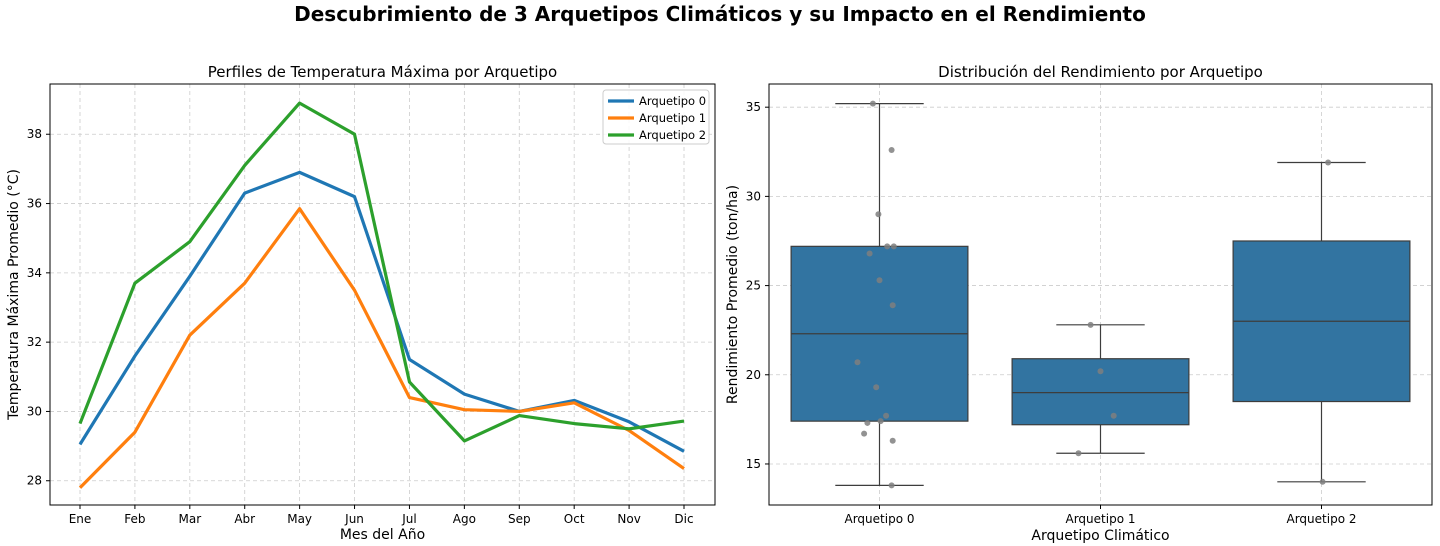 This screenshot has width=1440, height=546. Describe the element at coordinates (672, 101) in the screenshot. I see `legend-label: Arquetipo 0` at that location.